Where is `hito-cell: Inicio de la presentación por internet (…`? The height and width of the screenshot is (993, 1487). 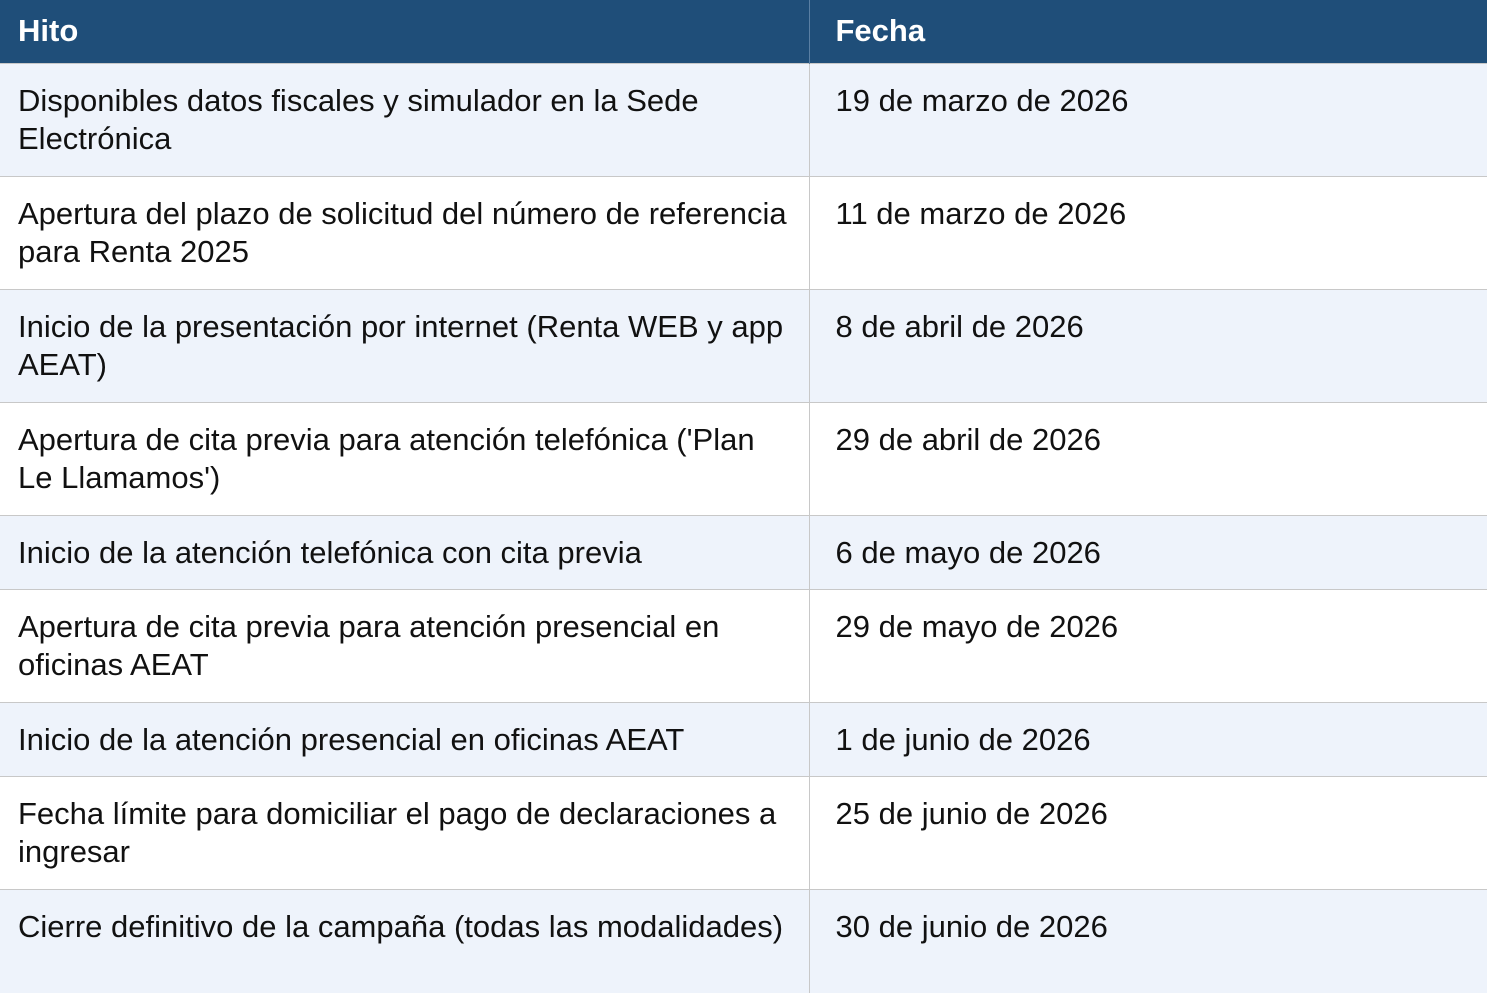 hito-cell: Inicio de la presentación por internet (… is located at coordinates (405, 345).